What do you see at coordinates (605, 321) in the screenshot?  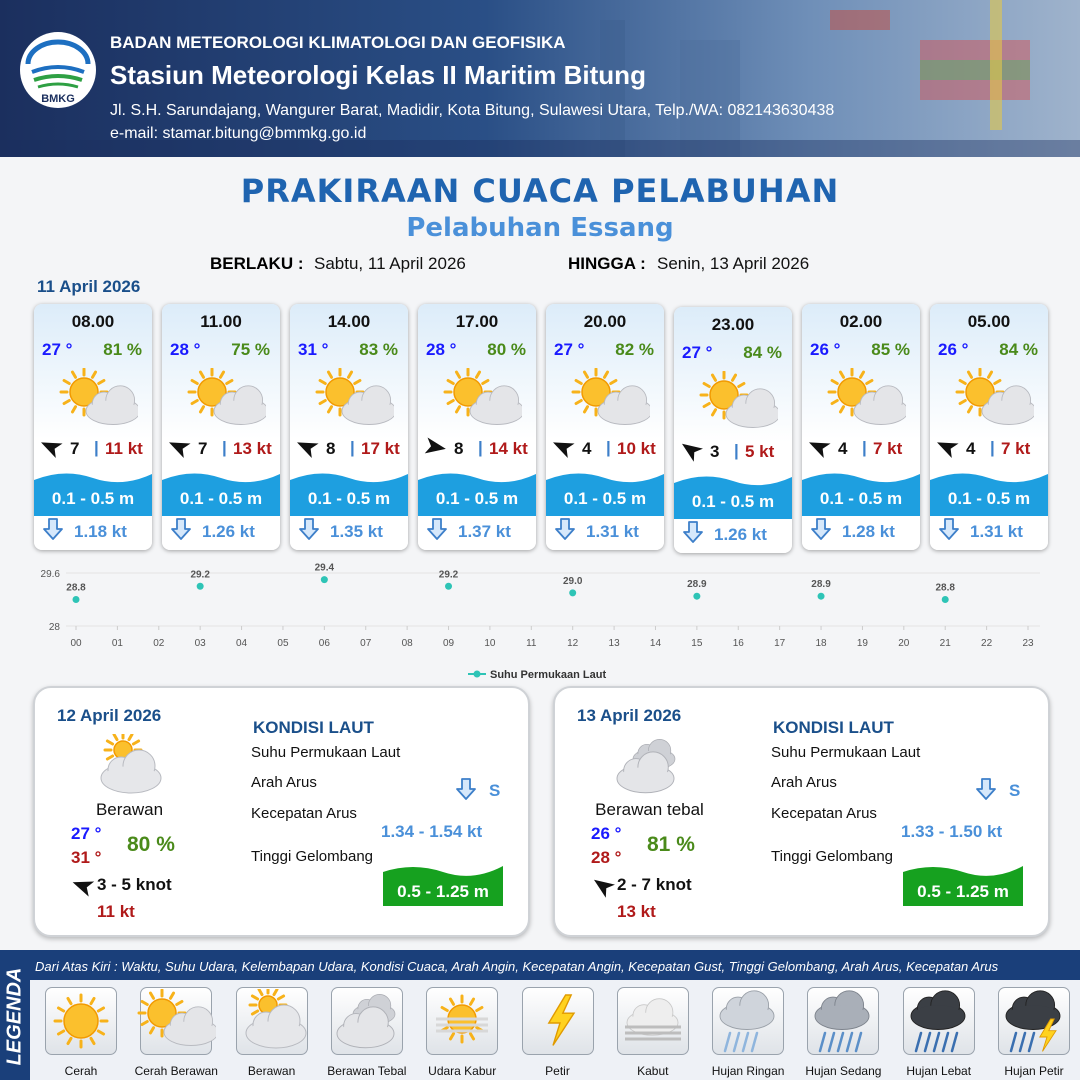 I see `time: 20.00` at bounding box center [605, 321].